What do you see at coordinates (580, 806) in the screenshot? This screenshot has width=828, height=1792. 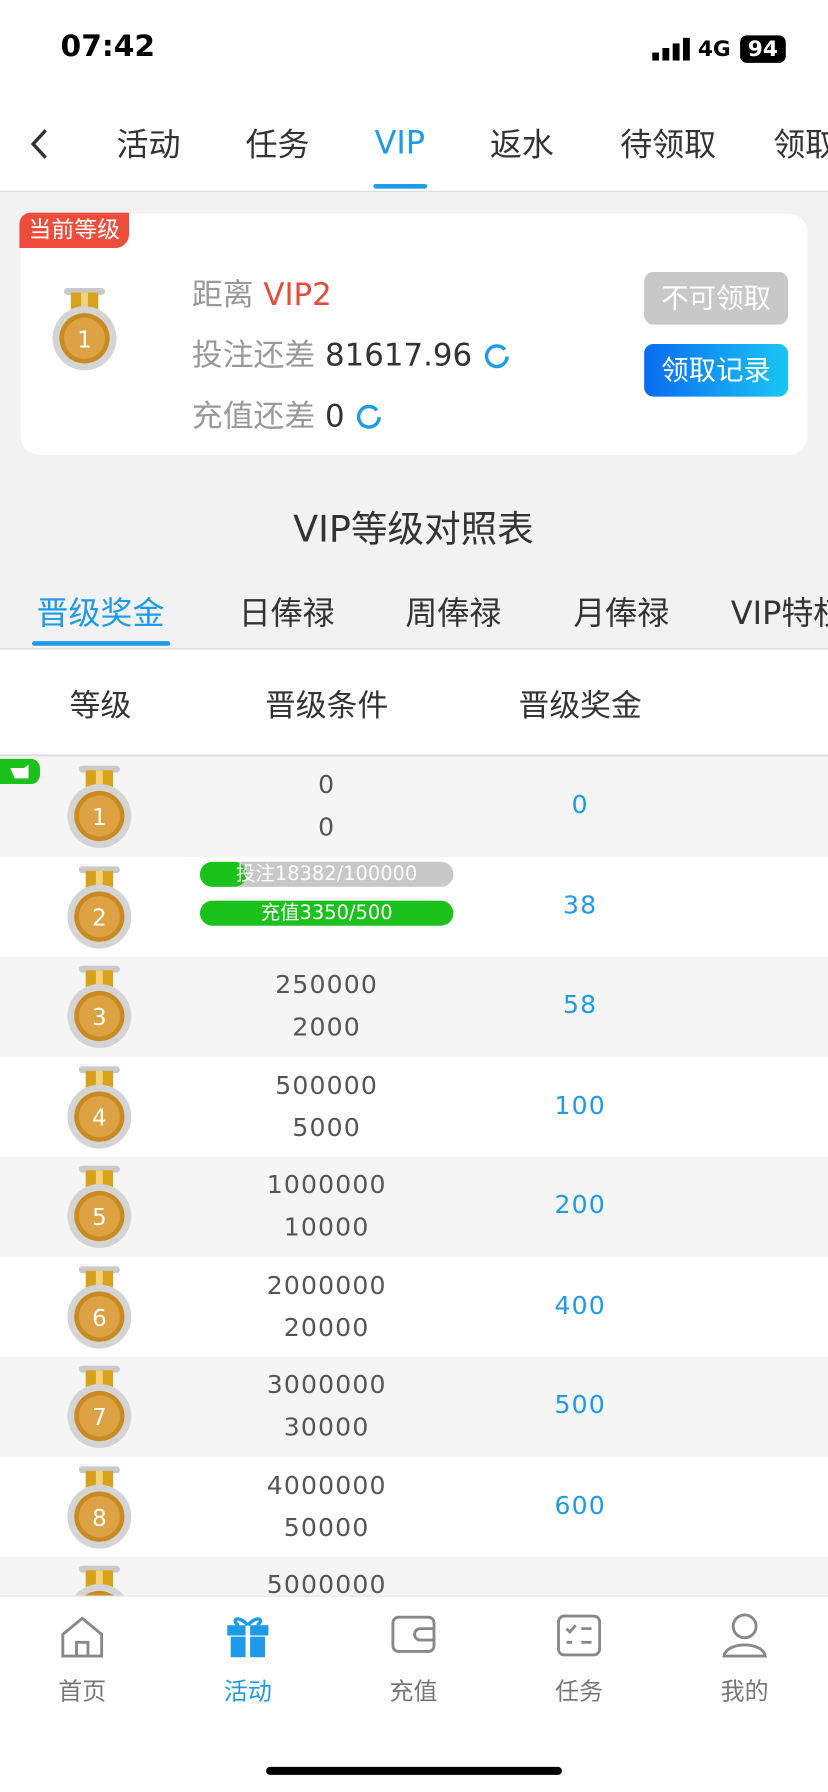 I see `bonus-value: 0` at bounding box center [580, 806].